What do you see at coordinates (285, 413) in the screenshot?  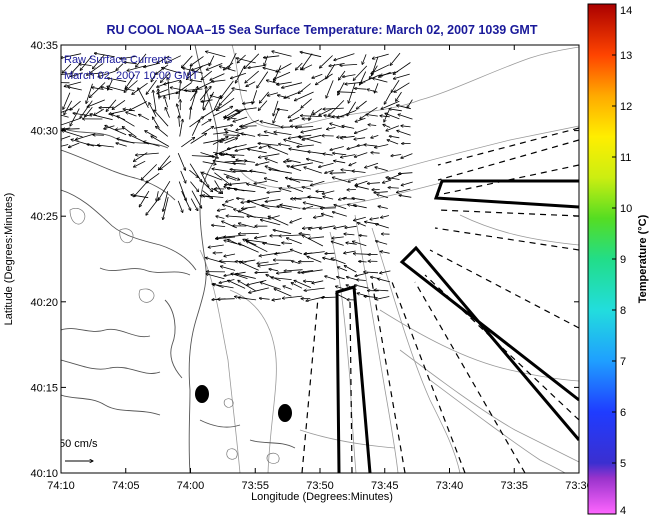 I see `radar-site-marker` at bounding box center [285, 413].